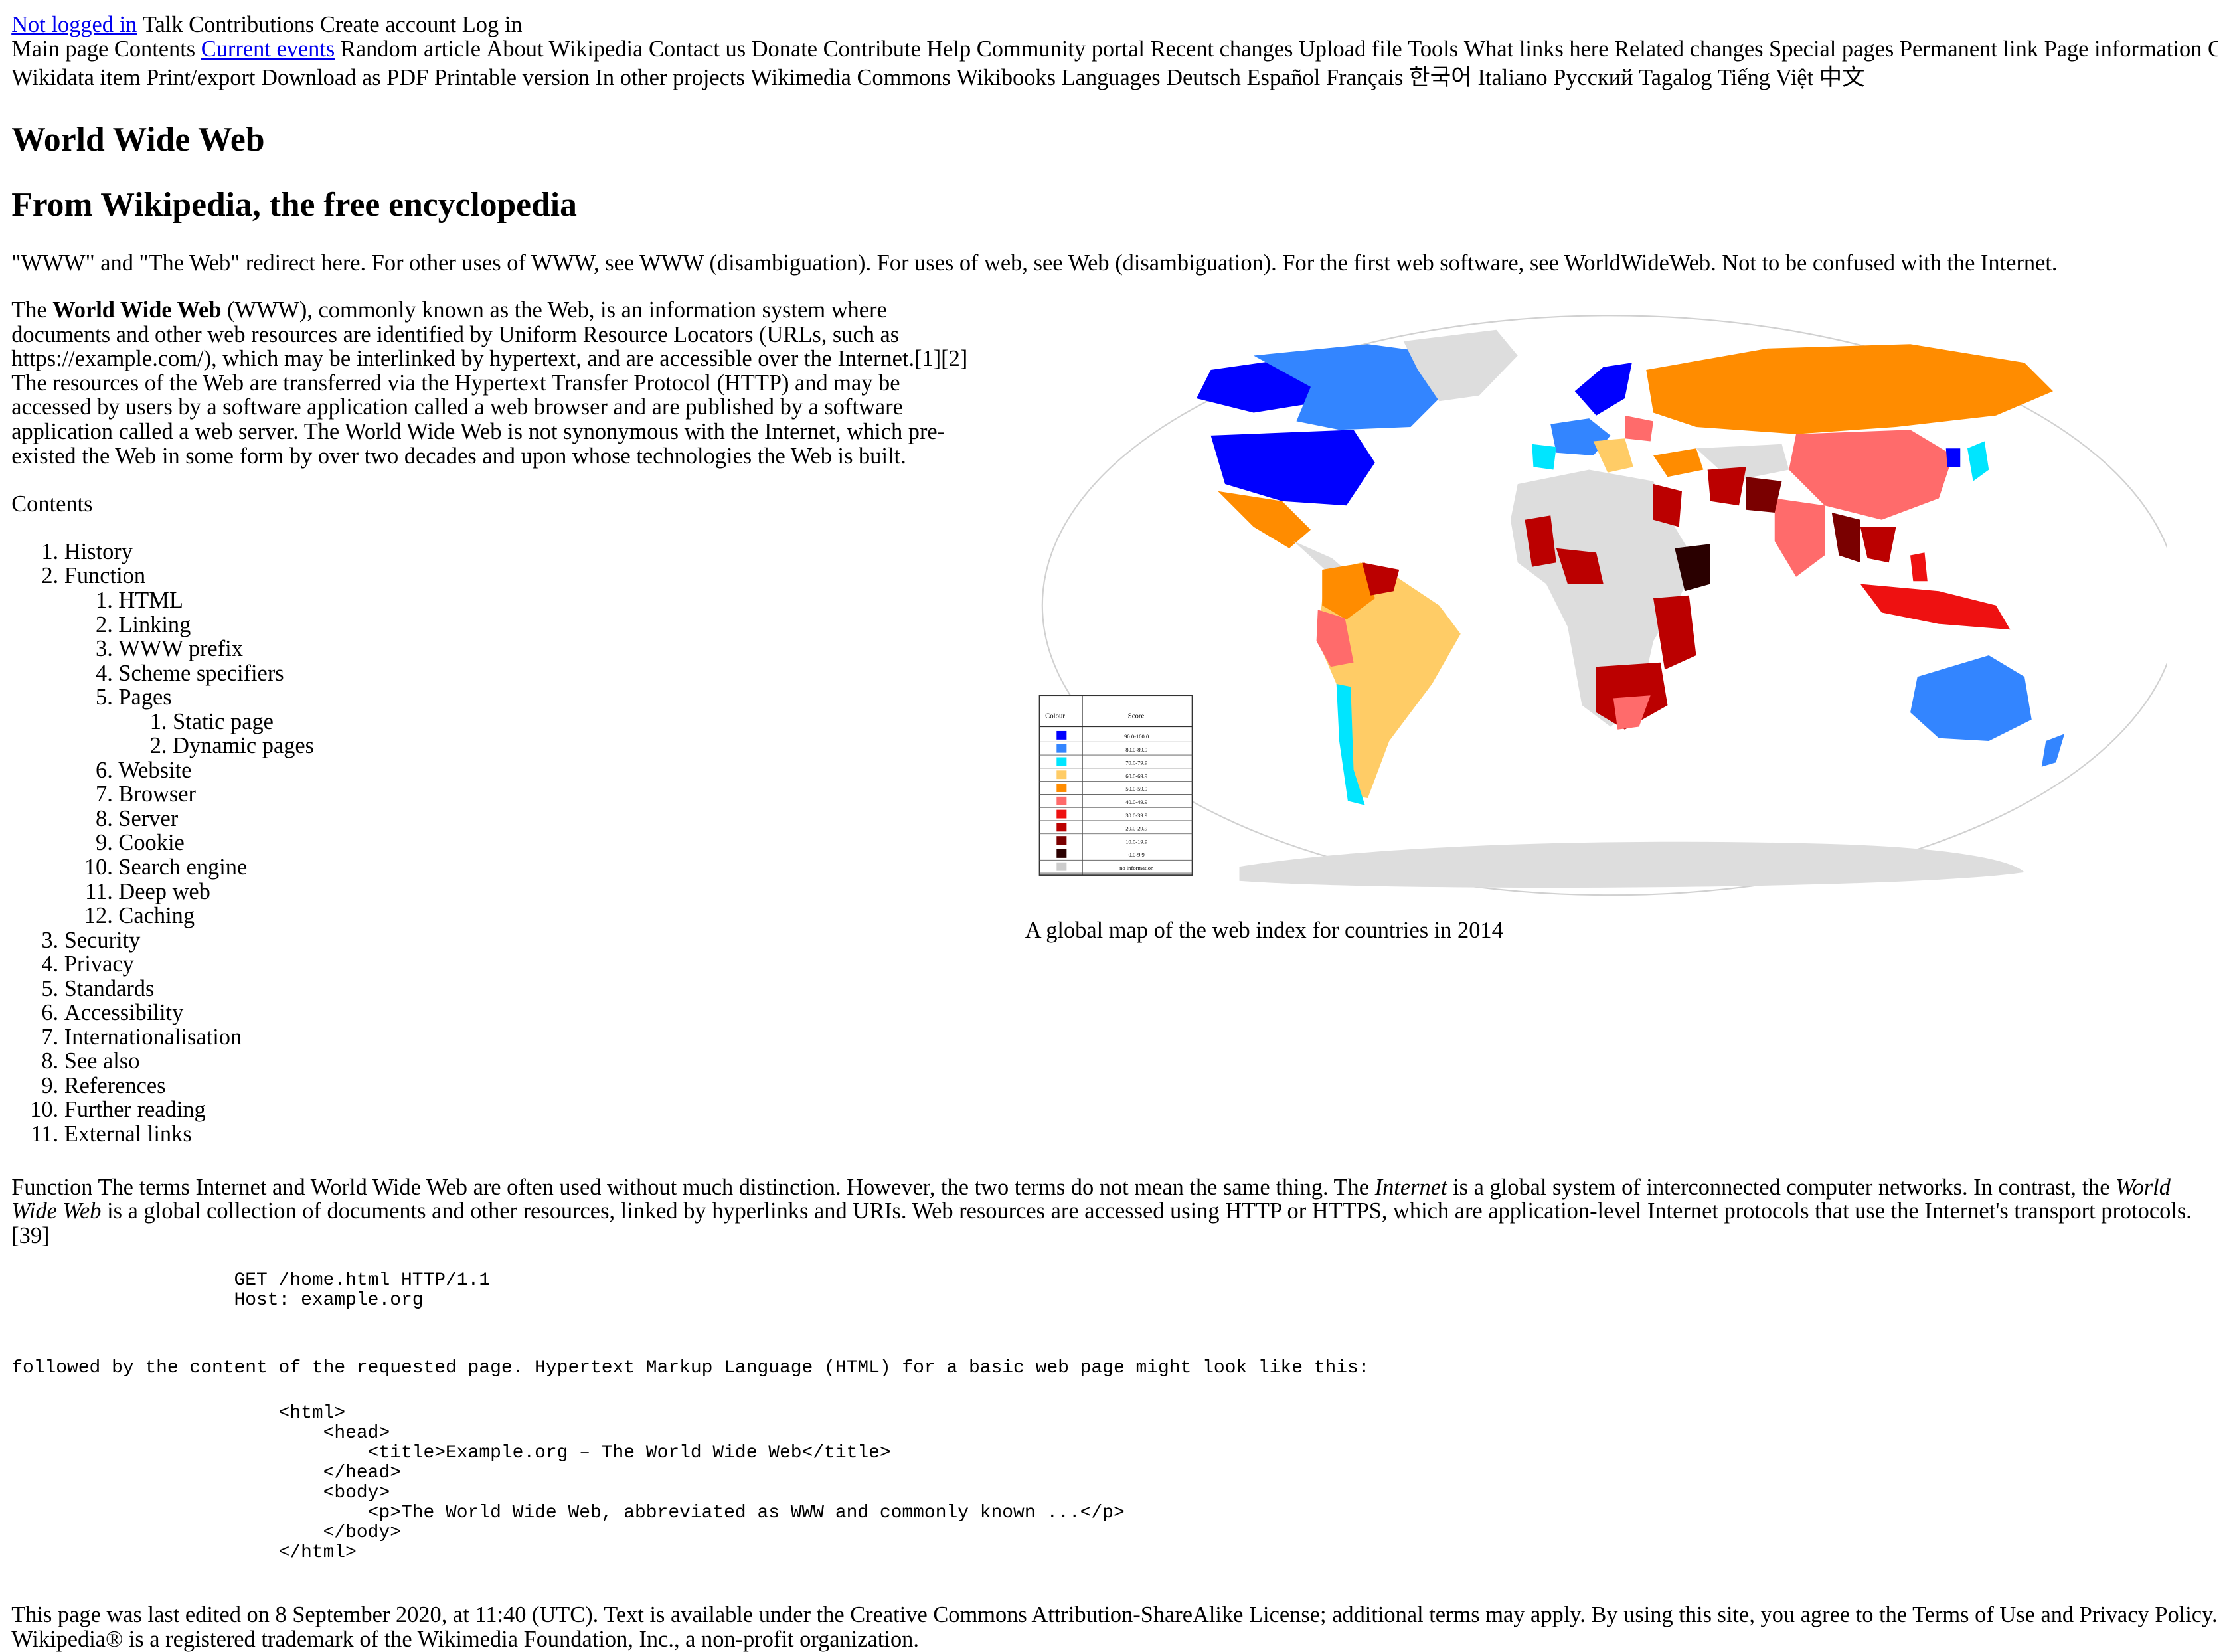 The image size is (2231, 1652). Describe the element at coordinates (1335, 638) in the screenshot. I see `peru-region` at that location.